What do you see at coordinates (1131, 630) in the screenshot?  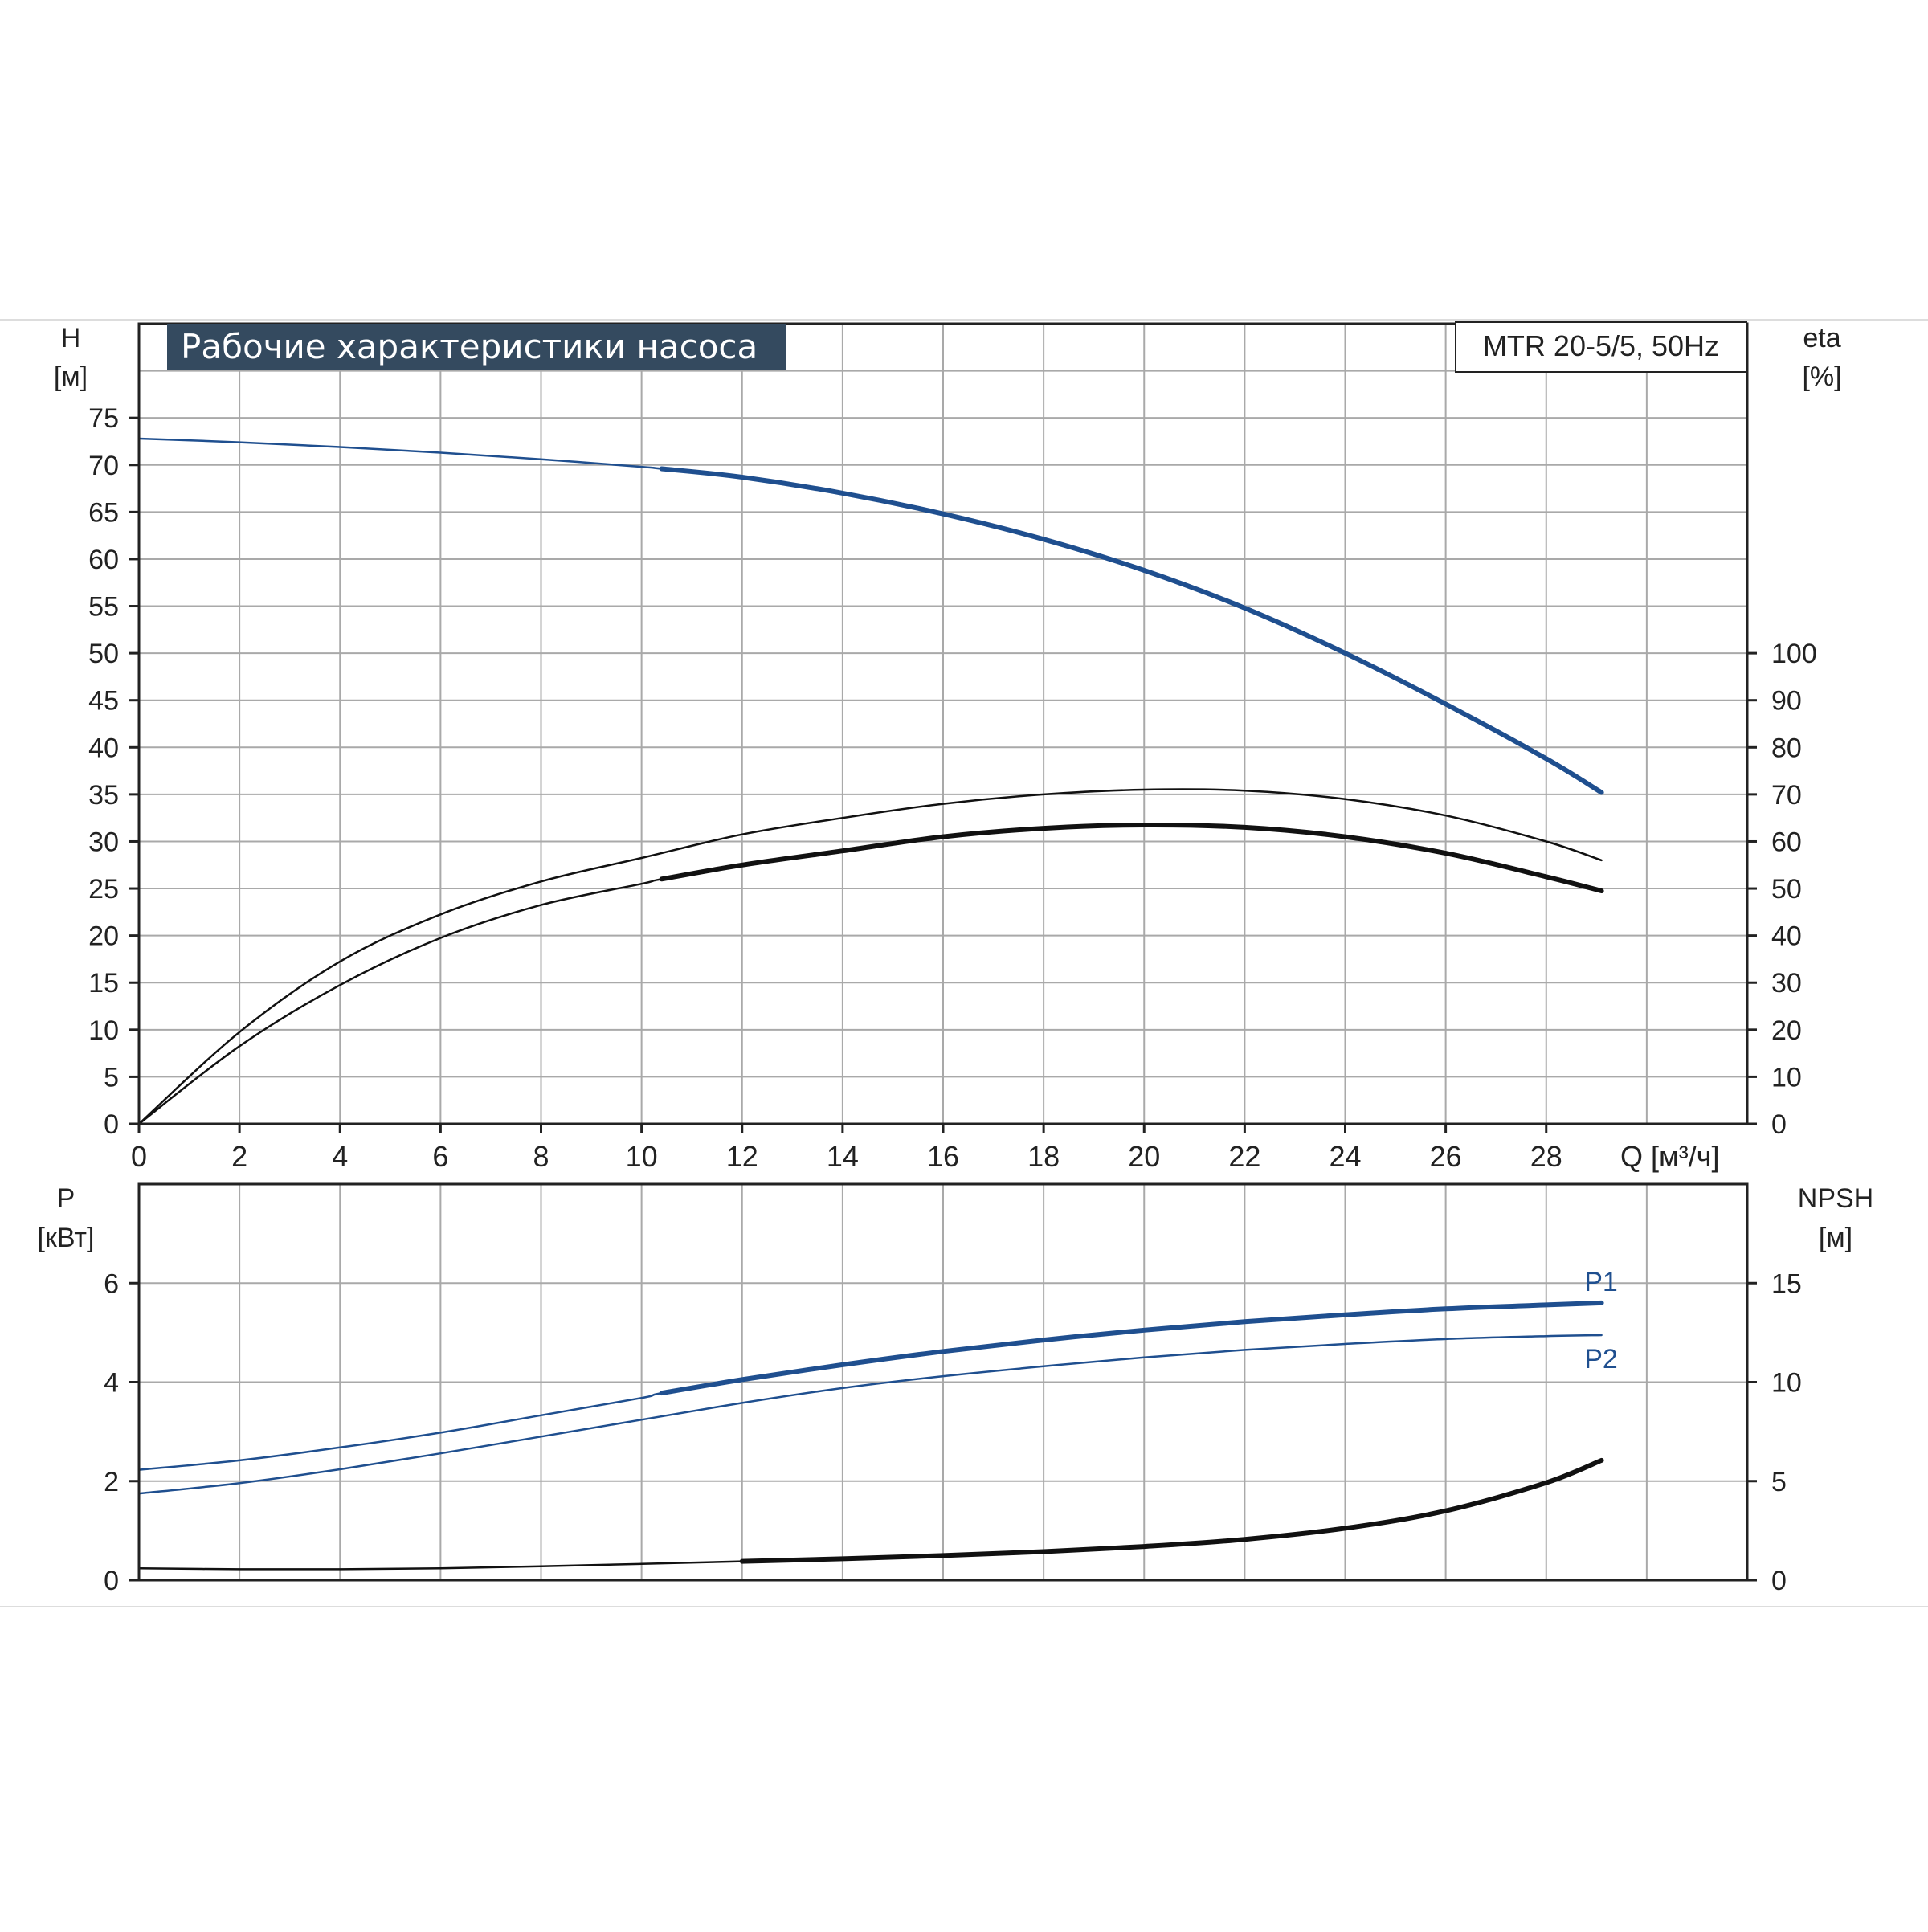 I see `series-line-head-operating-range` at bounding box center [1131, 630].